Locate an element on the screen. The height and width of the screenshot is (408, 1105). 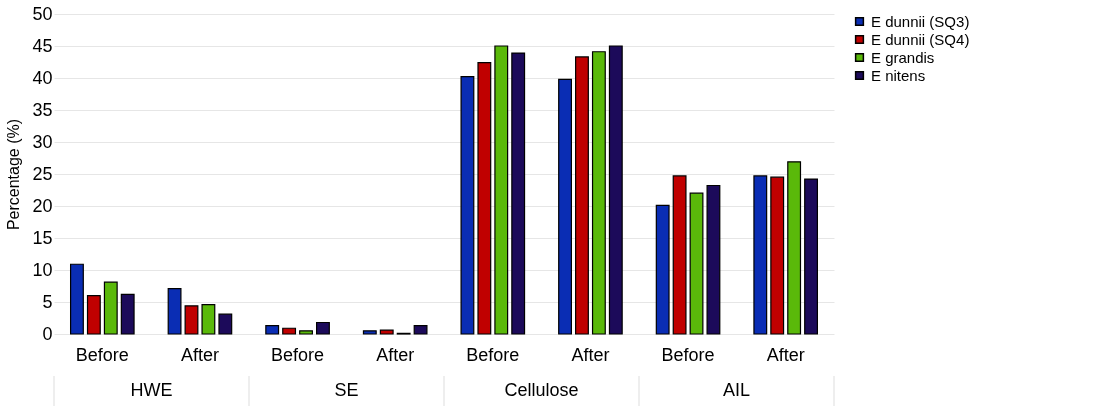
y-tick-label: 5 is located at coordinates (47, 301).